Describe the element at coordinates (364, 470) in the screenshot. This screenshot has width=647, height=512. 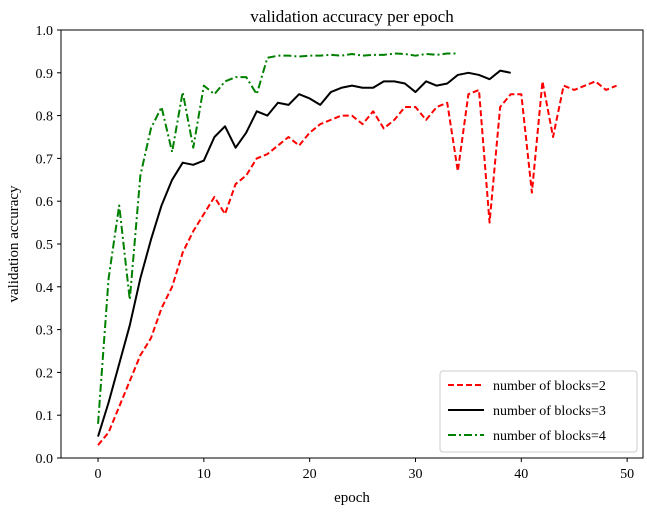
I see `x-axis-ticks: 0 10 20 30 40 50` at that location.